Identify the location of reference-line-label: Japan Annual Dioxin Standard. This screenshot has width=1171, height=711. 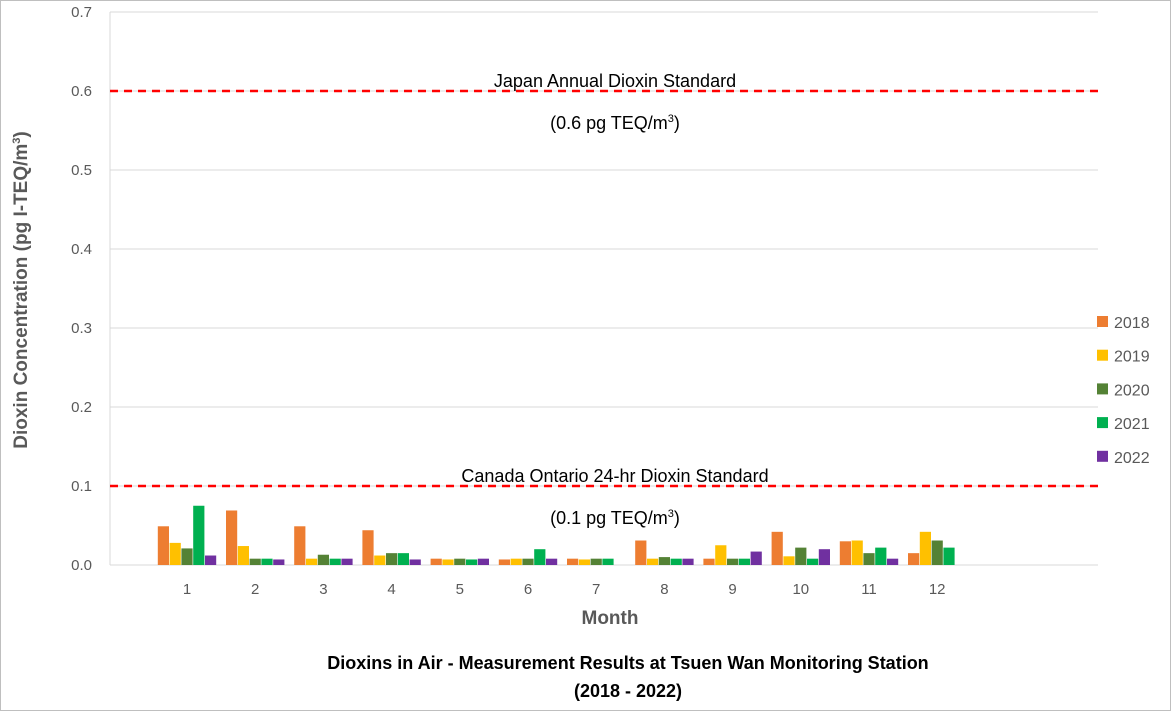
(615, 81).